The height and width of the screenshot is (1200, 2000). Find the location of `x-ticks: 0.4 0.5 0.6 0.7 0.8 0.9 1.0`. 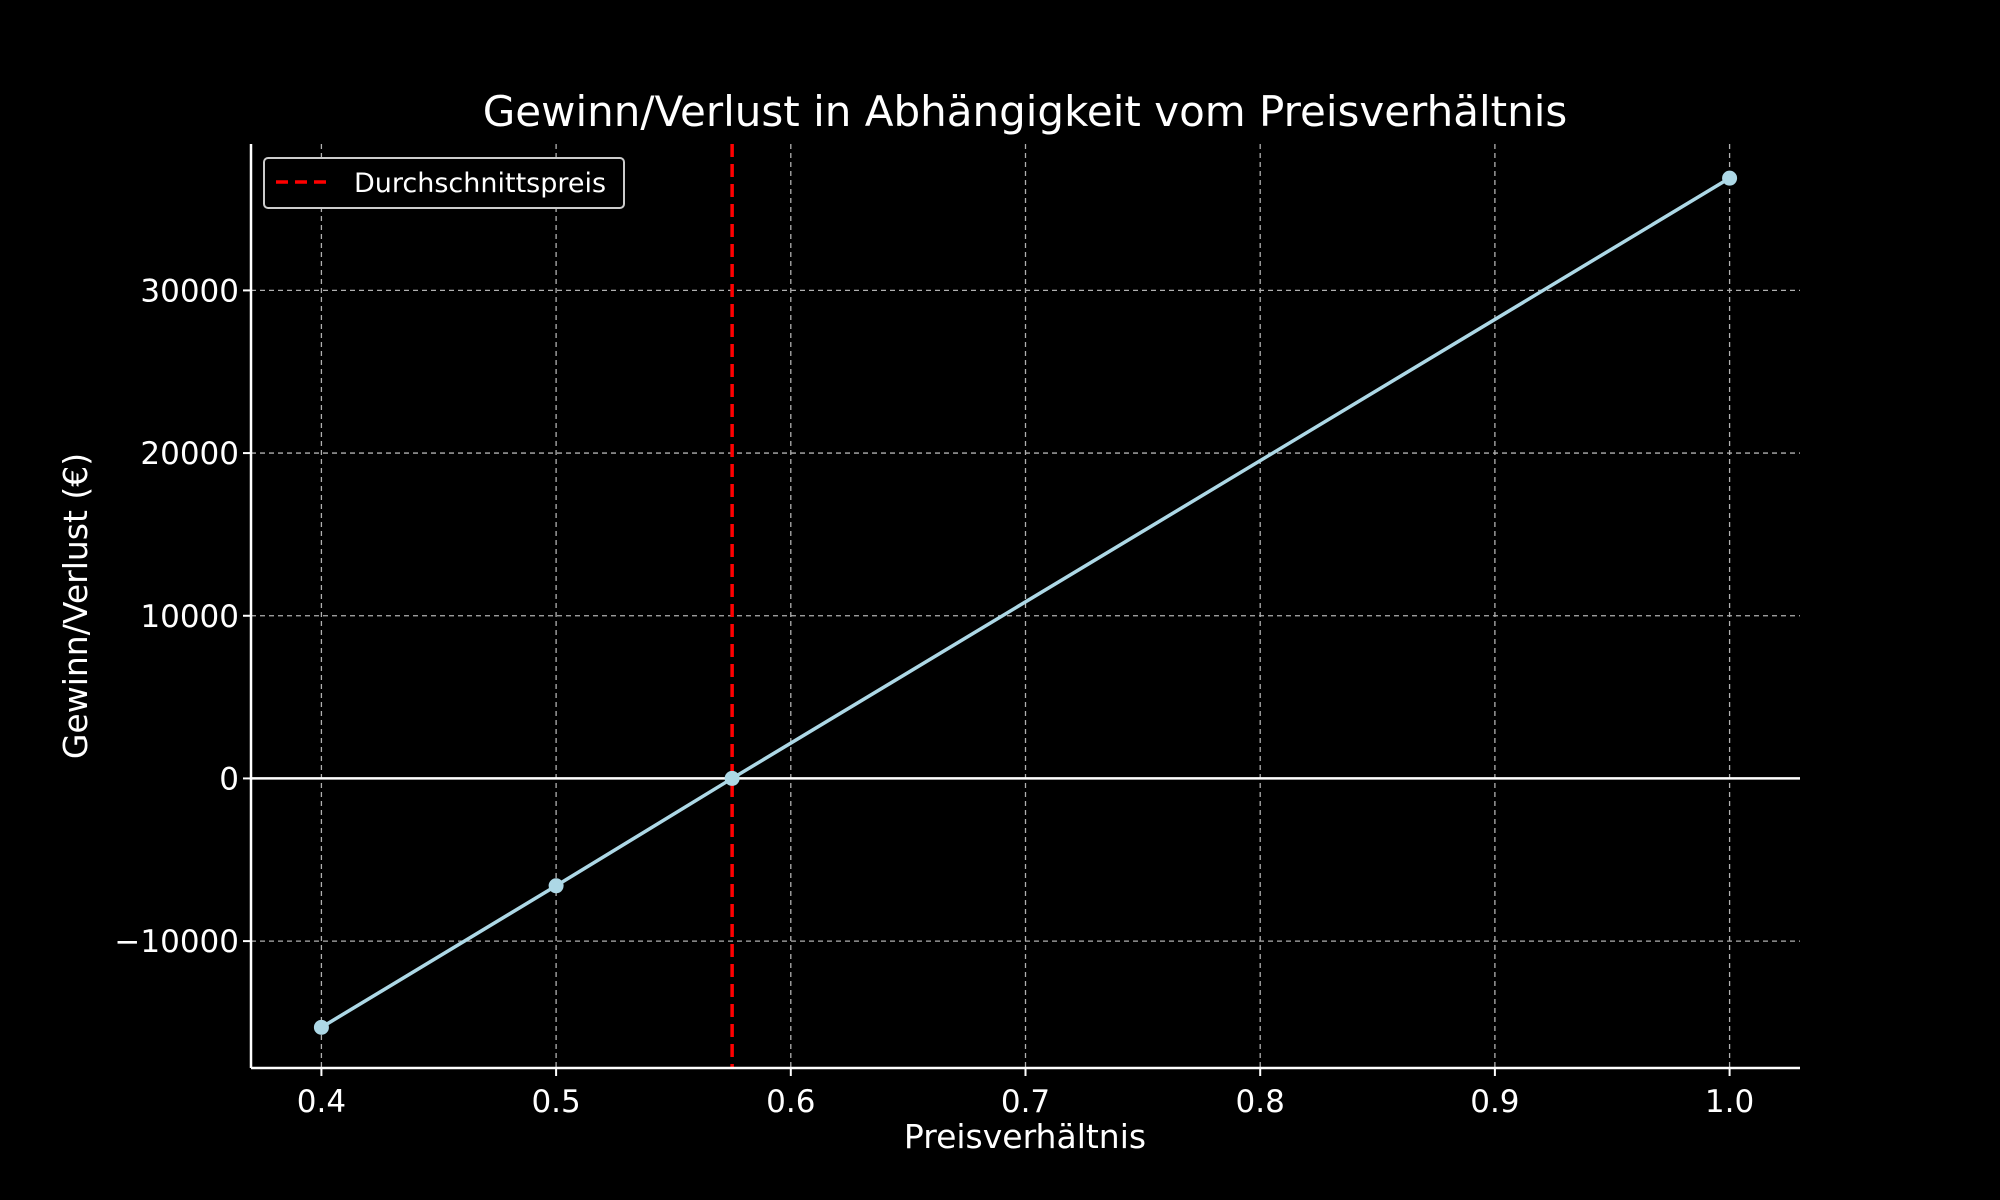

x-ticks: 0.4 0.5 0.6 0.7 0.8 0.9 1.0 is located at coordinates (1025, 1094).